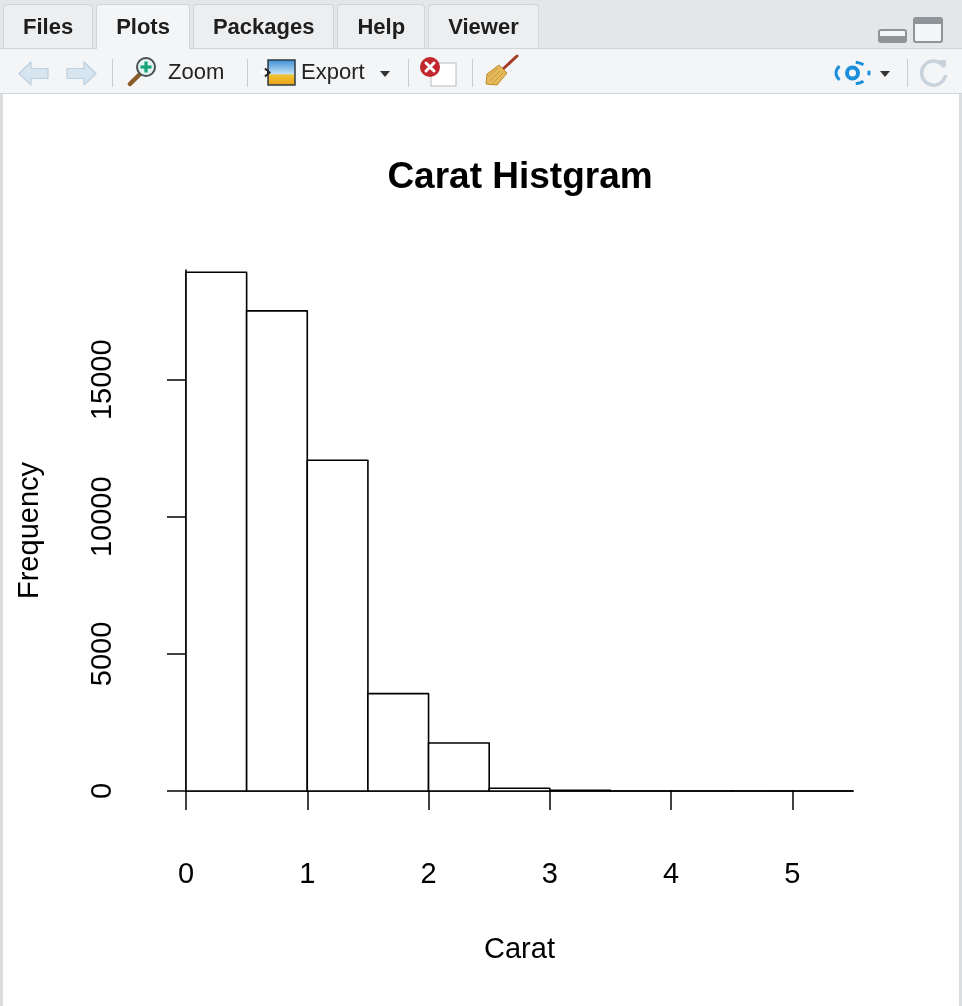 This screenshot has width=962, height=1006. Describe the element at coordinates (196, 72) in the screenshot. I see `text: Zoom` at that location.